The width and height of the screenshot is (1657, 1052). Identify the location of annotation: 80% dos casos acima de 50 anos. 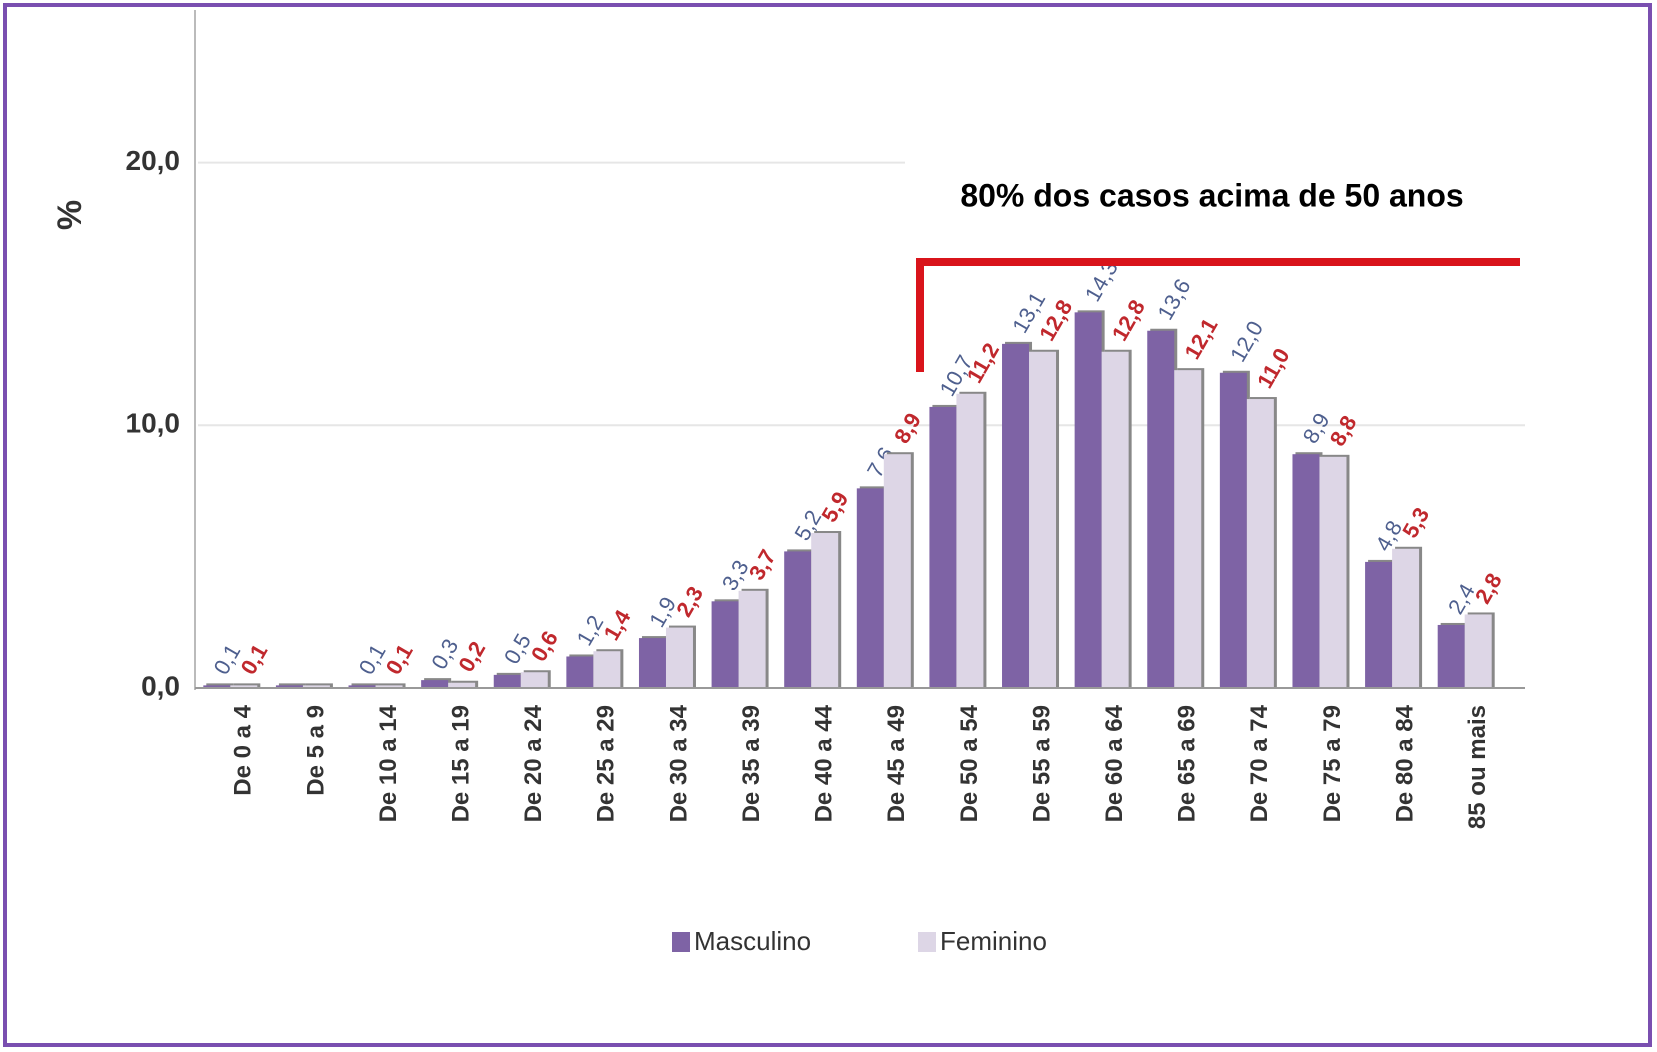
(1211, 195).